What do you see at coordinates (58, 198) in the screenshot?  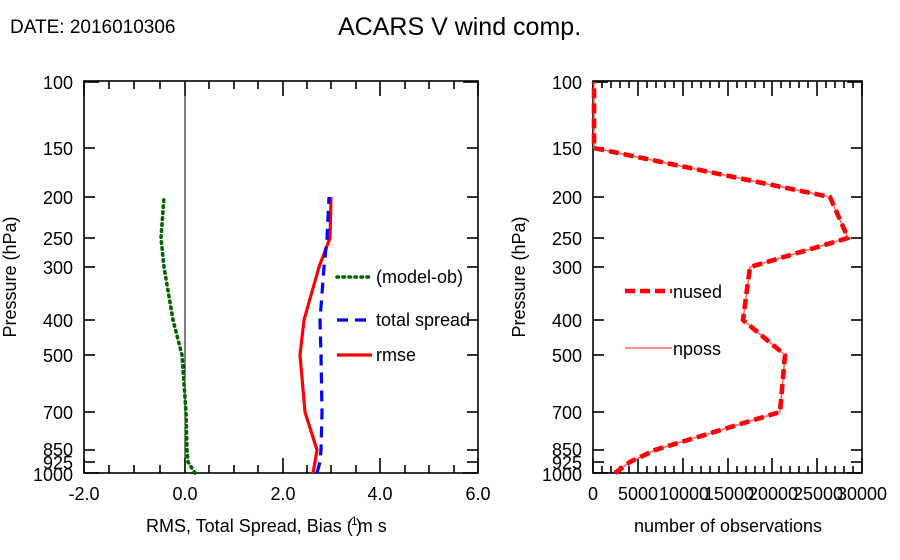 I see `left-ytick-label-2: 200` at bounding box center [58, 198].